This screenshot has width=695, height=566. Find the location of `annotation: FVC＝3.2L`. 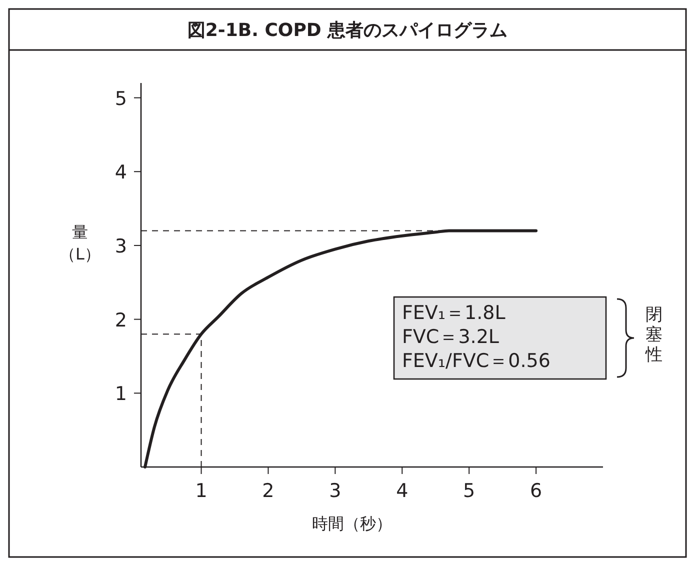

annotation: FVC＝3.2L is located at coordinates (451, 337).